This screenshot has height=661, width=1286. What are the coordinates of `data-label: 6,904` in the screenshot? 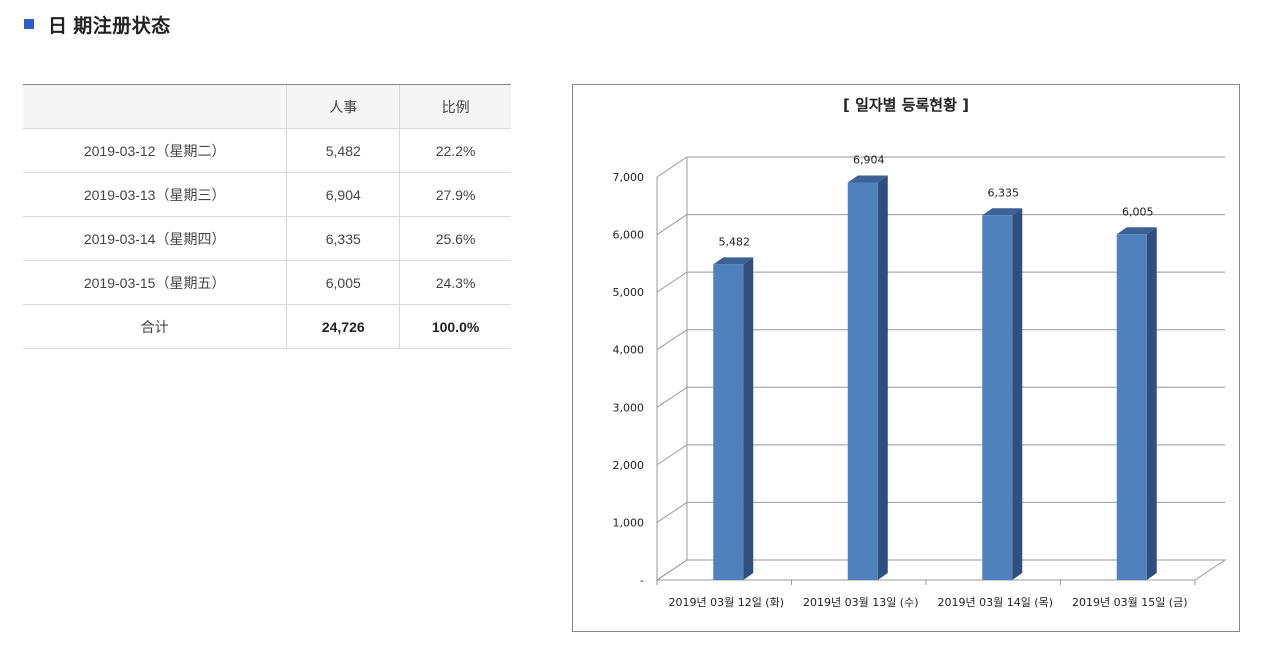 It's located at (869, 160).